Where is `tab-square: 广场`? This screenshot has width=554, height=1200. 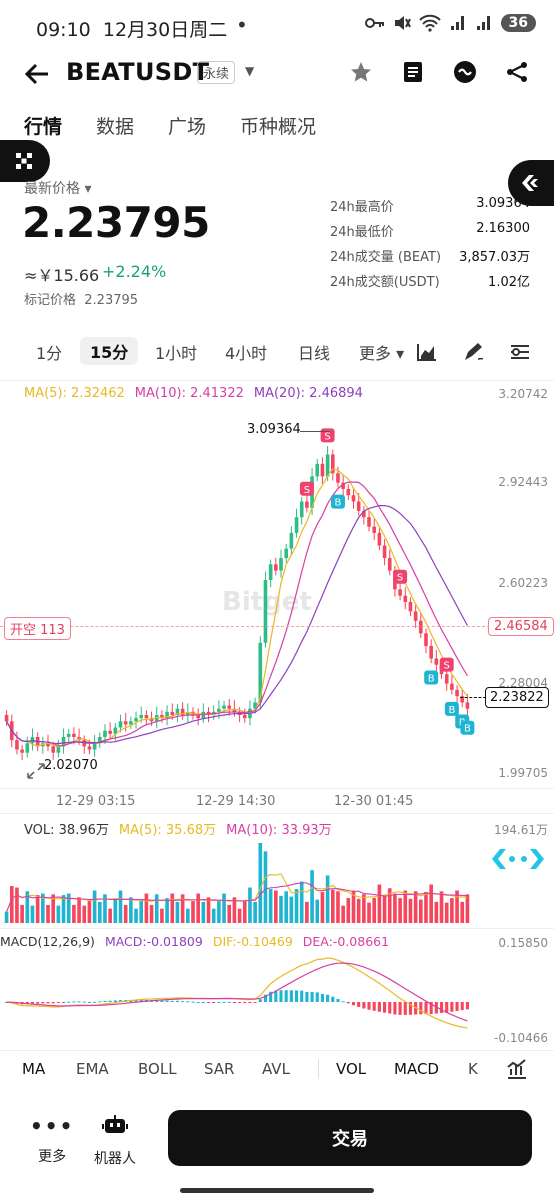 tab-square: 广场 is located at coordinates (187, 127).